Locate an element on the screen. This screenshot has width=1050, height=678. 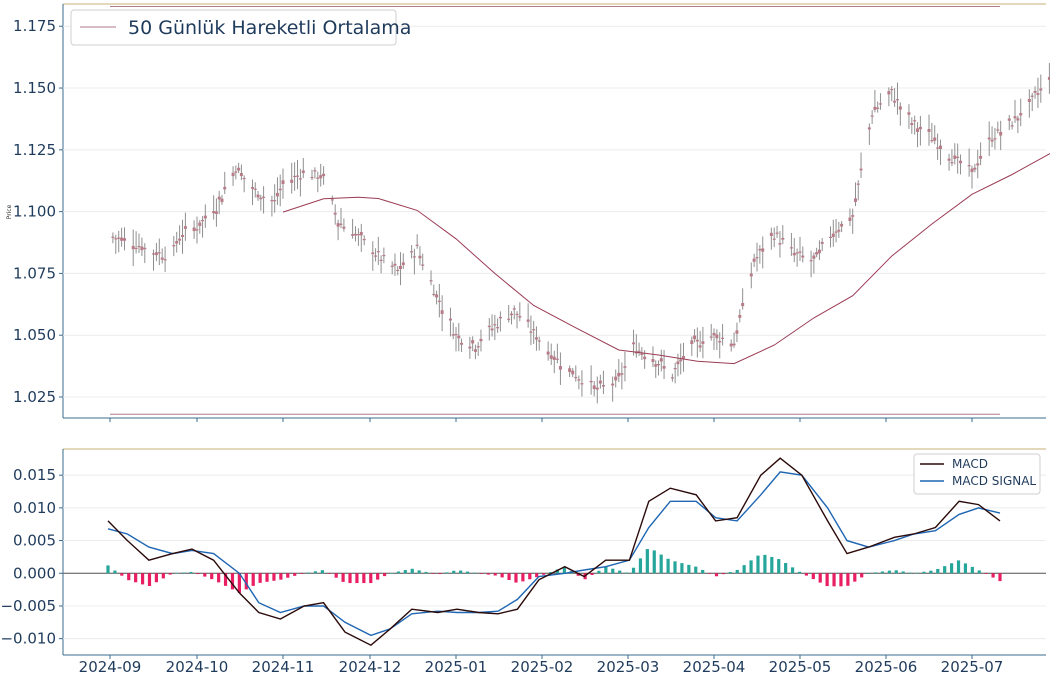
macd-y-ticks: −0.010 −0.005 0.000 0.005 0.010 0.015 is located at coordinates (31, 557).